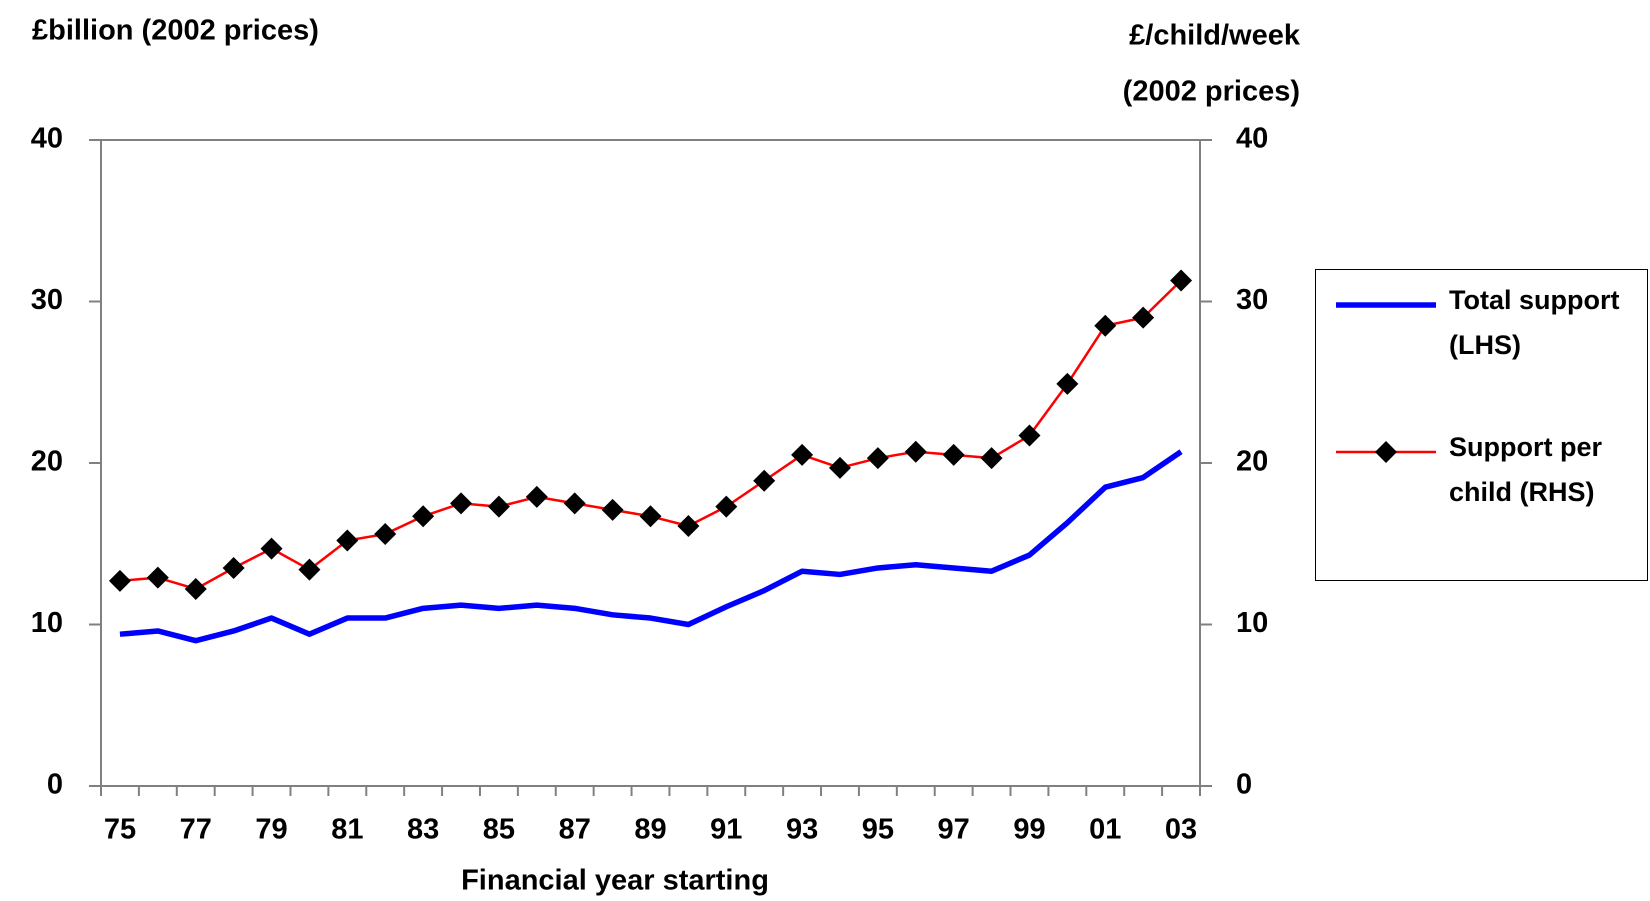  What do you see at coordinates (423, 830) in the screenshot?
I see `x-tick-label: 83` at bounding box center [423, 830].